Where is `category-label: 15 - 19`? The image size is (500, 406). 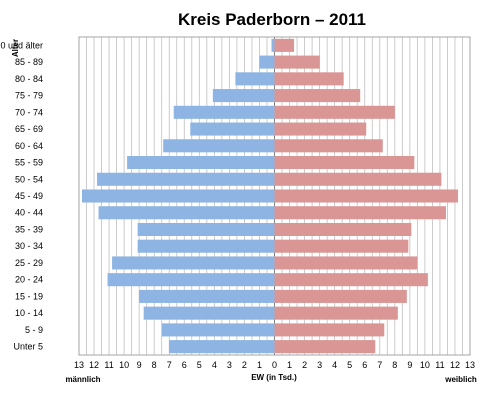 category-label: 15 - 19 is located at coordinates (29, 296).